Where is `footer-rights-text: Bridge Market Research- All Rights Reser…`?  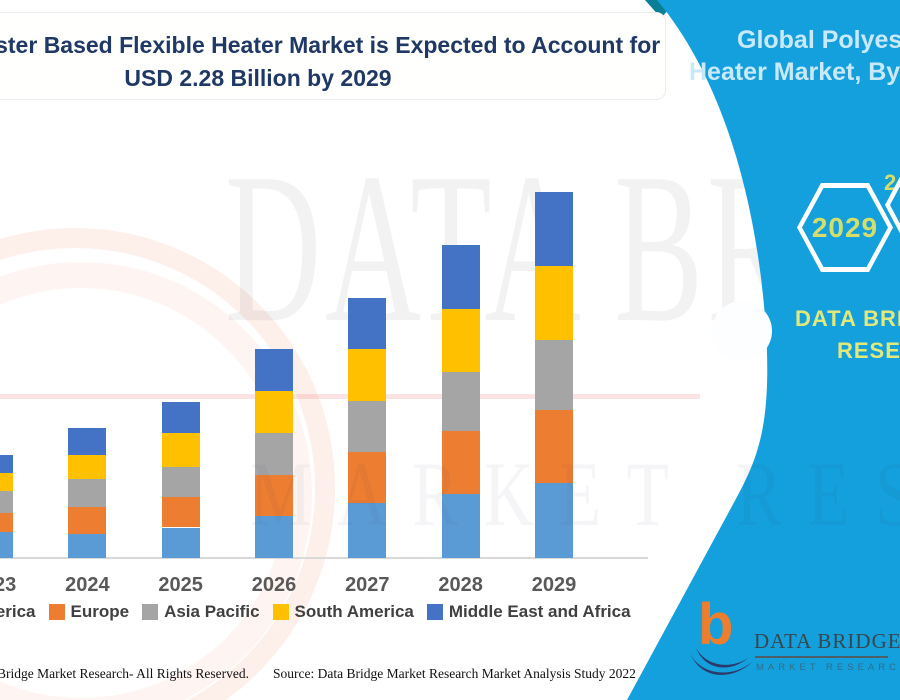 footer-rights-text: Bridge Market Research- All Rights Reser… is located at coordinates (124, 673).